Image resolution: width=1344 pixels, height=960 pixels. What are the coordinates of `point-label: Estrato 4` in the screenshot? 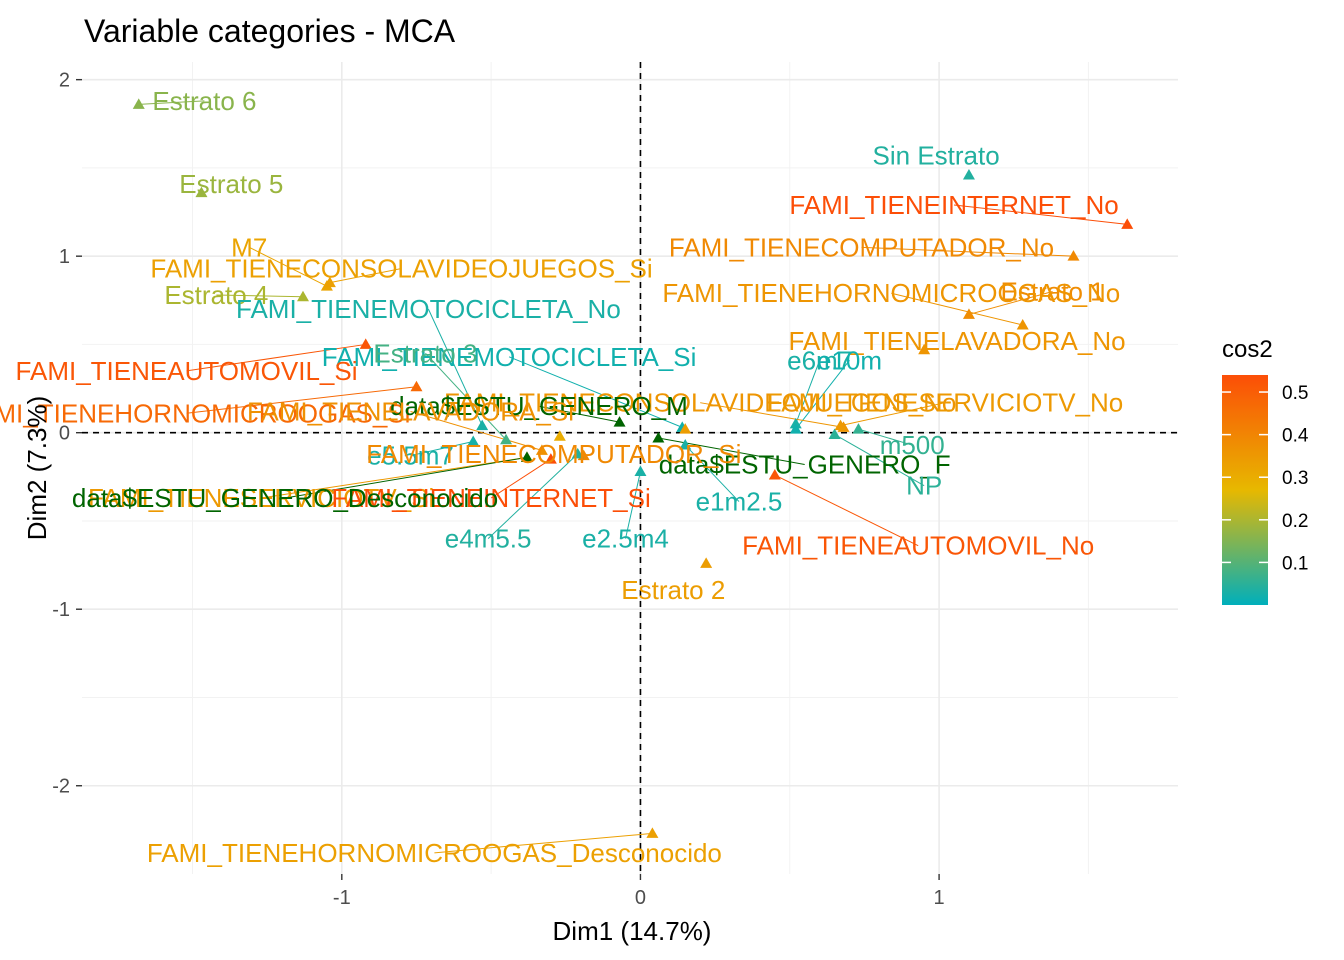 It's located at (216, 295).